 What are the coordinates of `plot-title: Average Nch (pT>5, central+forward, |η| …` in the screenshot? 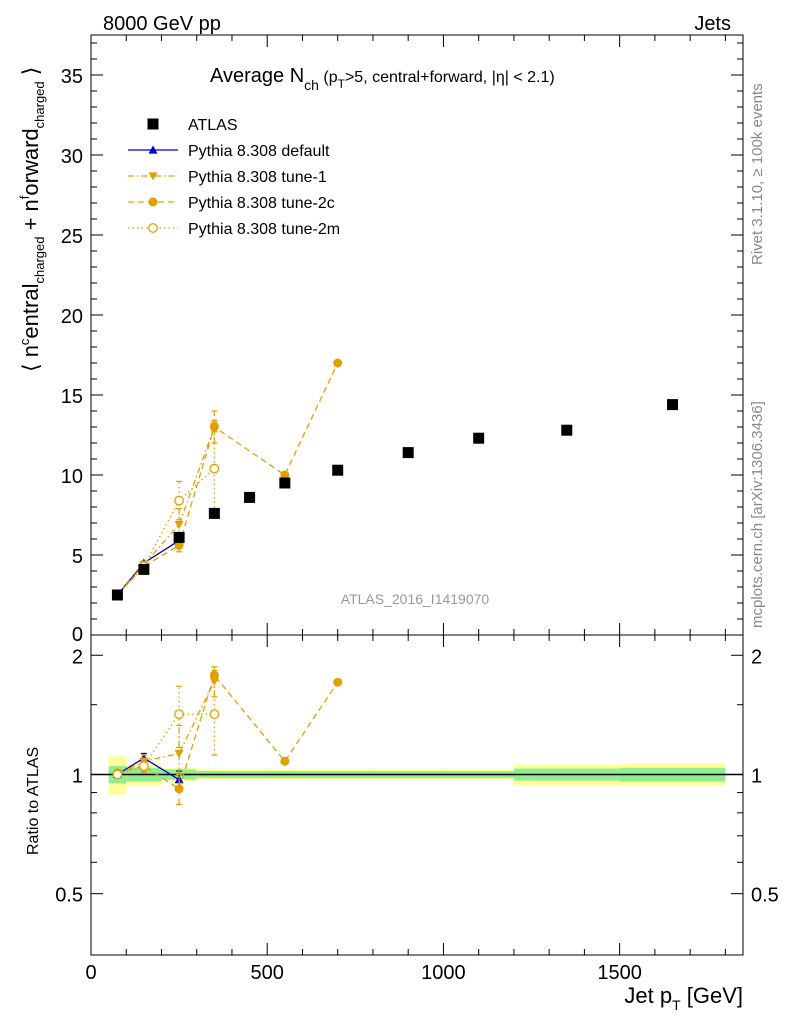 It's located at (382, 79).